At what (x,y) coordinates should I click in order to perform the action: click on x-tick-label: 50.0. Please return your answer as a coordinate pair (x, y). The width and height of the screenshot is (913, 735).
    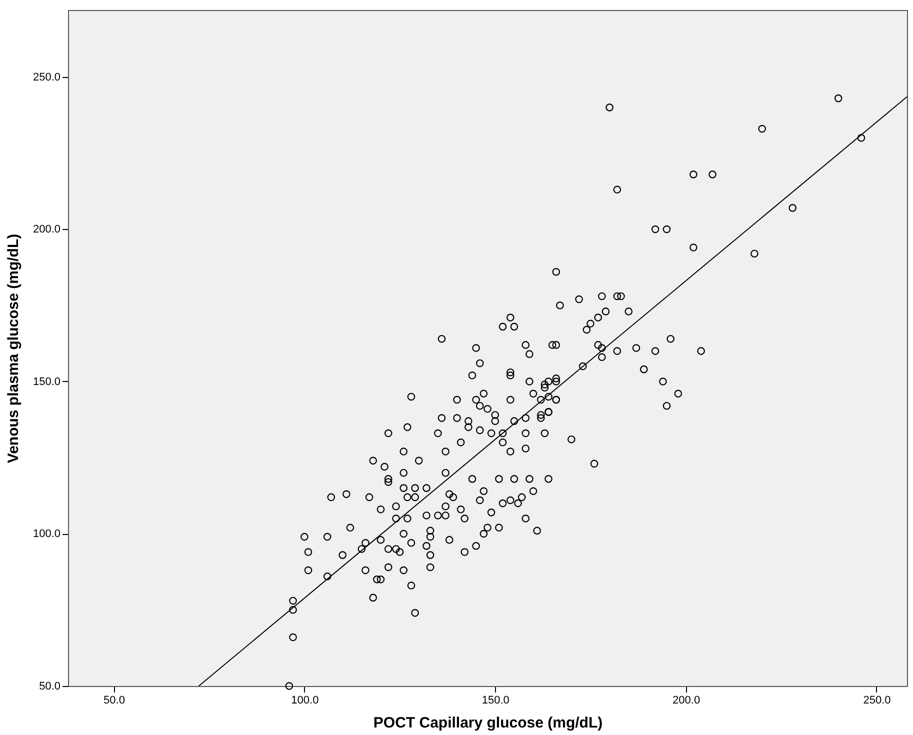
    Looking at the image, I should click on (114, 700).